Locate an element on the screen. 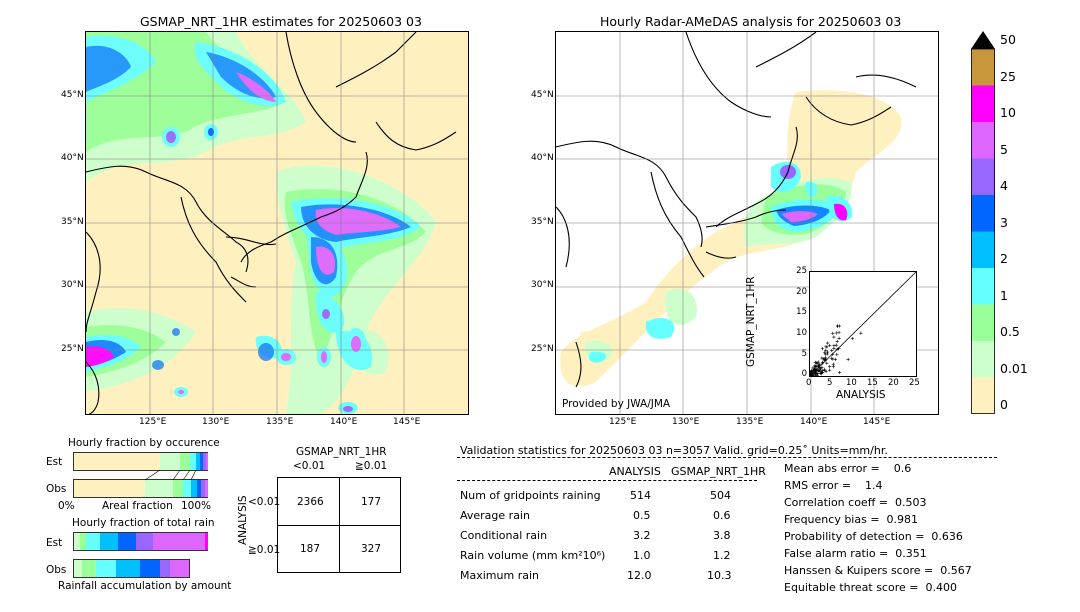 The image size is (1080, 612). colorbar-labels: 50 25 10 5 4 3 2 1 0.5 0.01 0 is located at coordinates (1020, 226).